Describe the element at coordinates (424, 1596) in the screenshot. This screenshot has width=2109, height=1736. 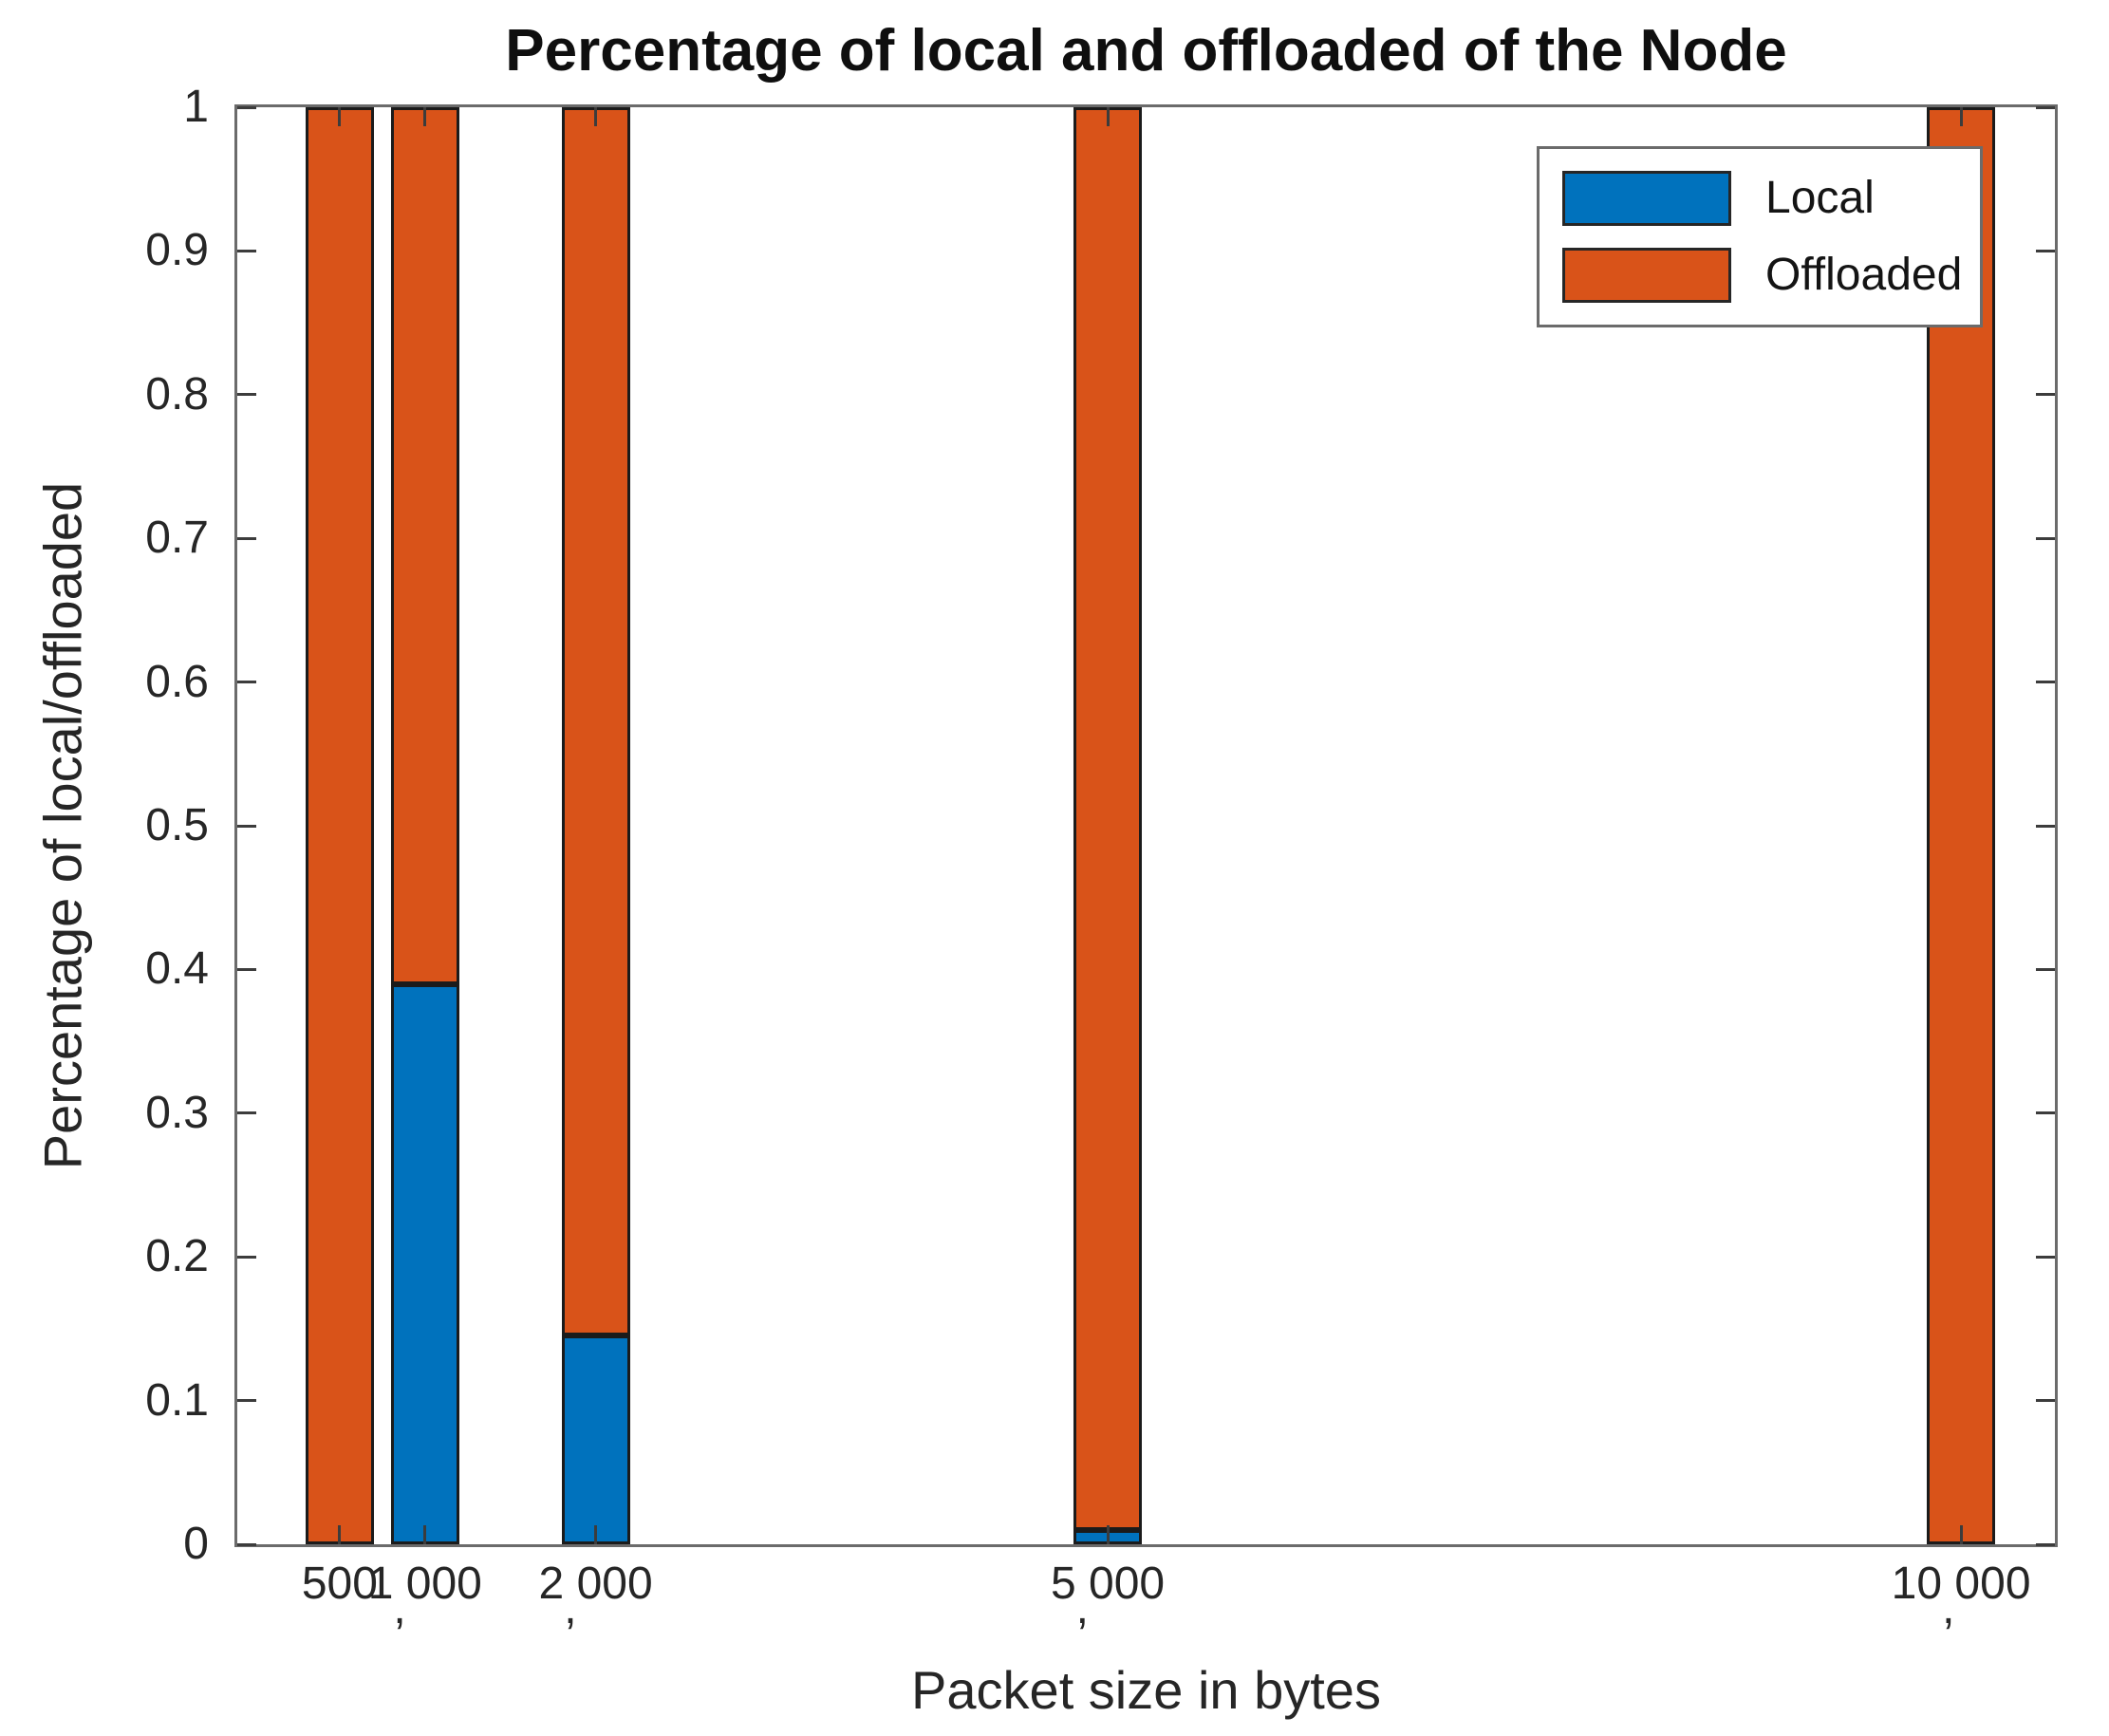
I see `x-tick-label: 1,000` at that location.